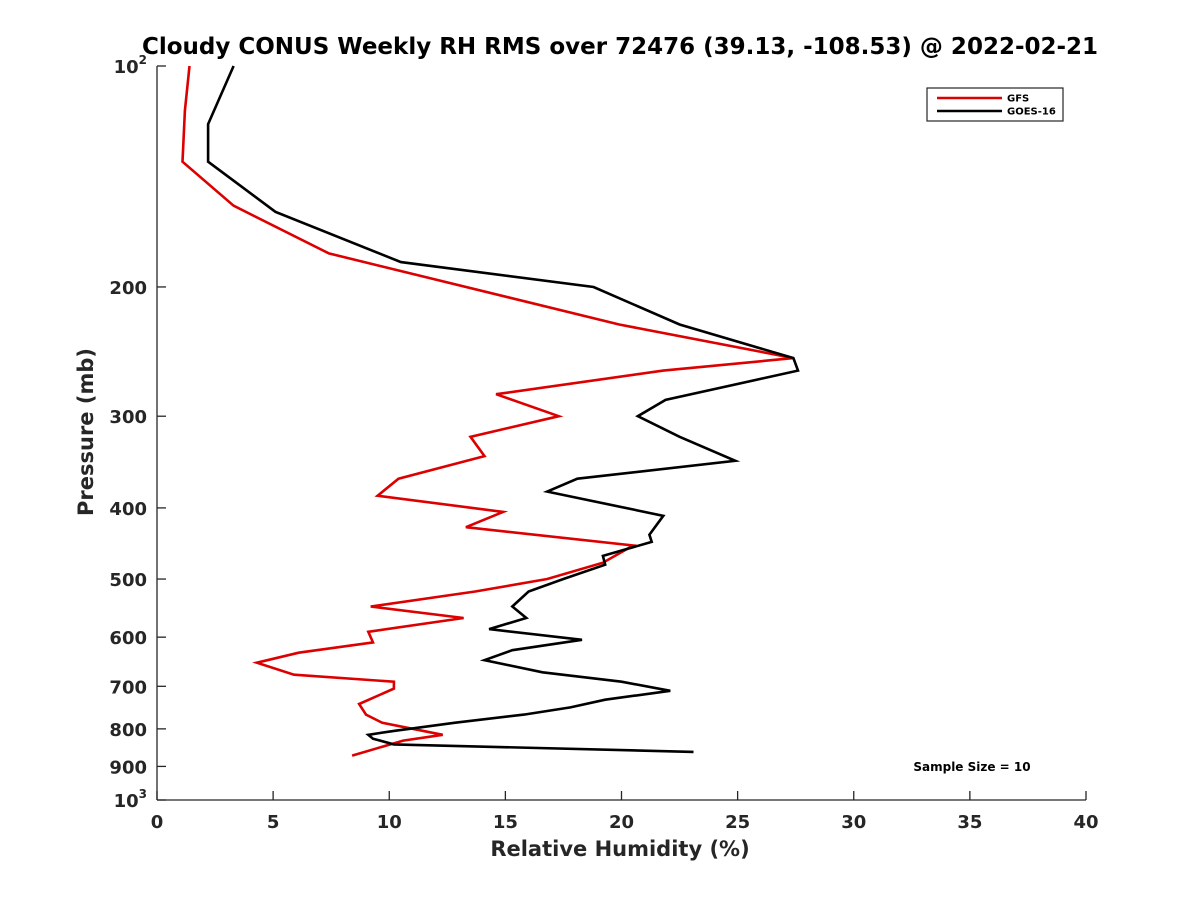 Image resolution: width=1200 pixels, height=900 pixels. I want to click on x-tick-label: 40, so click(1085, 822).